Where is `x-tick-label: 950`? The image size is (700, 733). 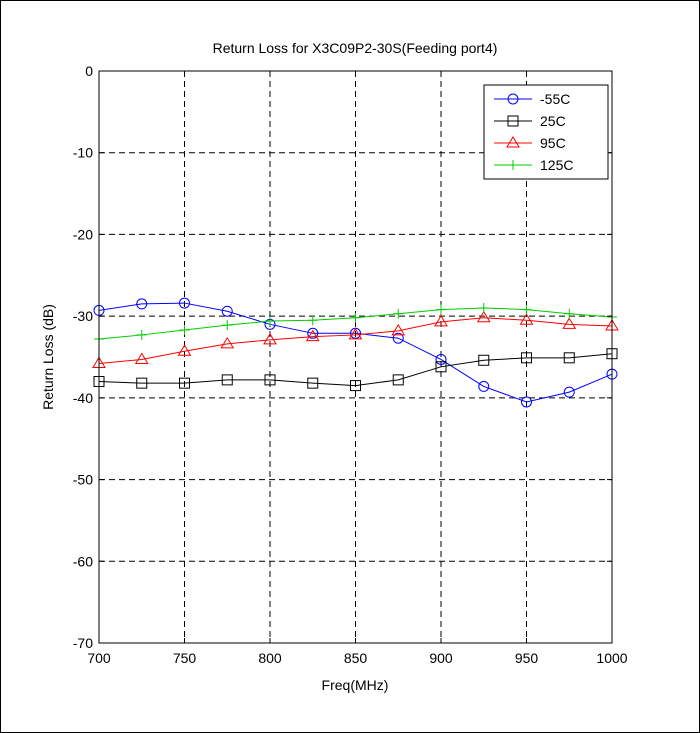
x-tick-label: 950 is located at coordinates (527, 658).